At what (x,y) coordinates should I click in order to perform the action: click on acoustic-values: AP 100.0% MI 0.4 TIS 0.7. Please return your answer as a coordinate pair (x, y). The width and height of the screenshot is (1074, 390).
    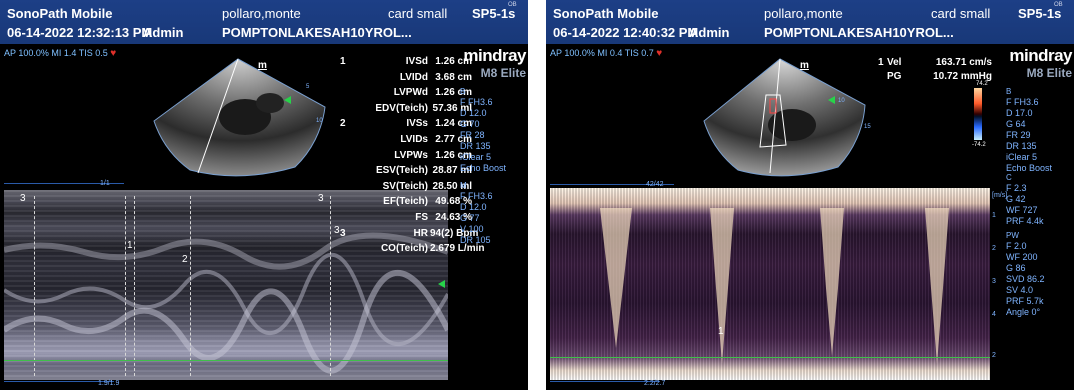
    Looking at the image, I should click on (602, 53).